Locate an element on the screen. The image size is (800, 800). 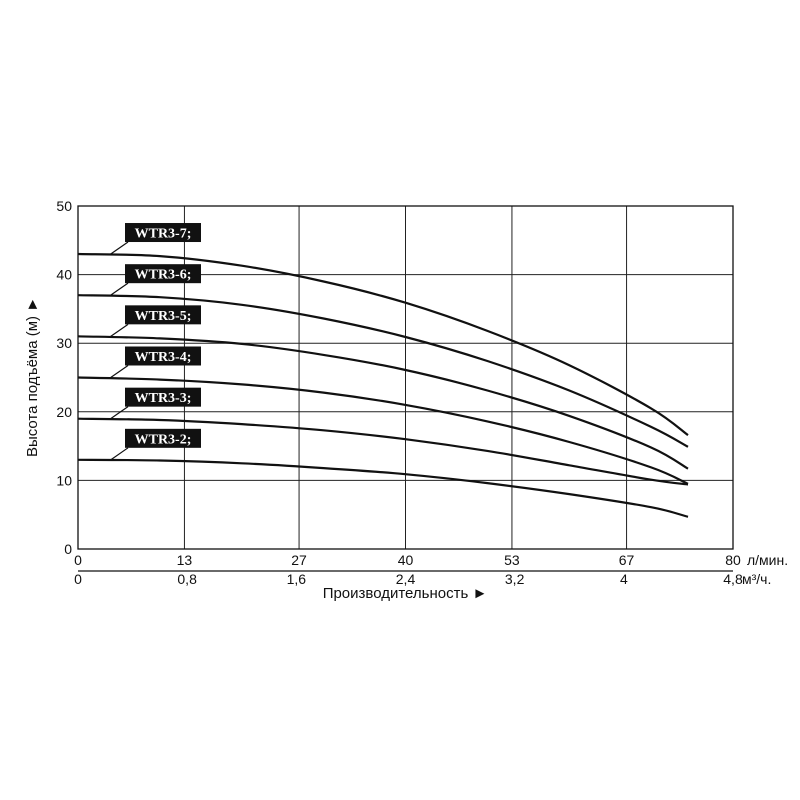
series-label-wtr3-7: WTR3-7; is located at coordinates (163, 234).